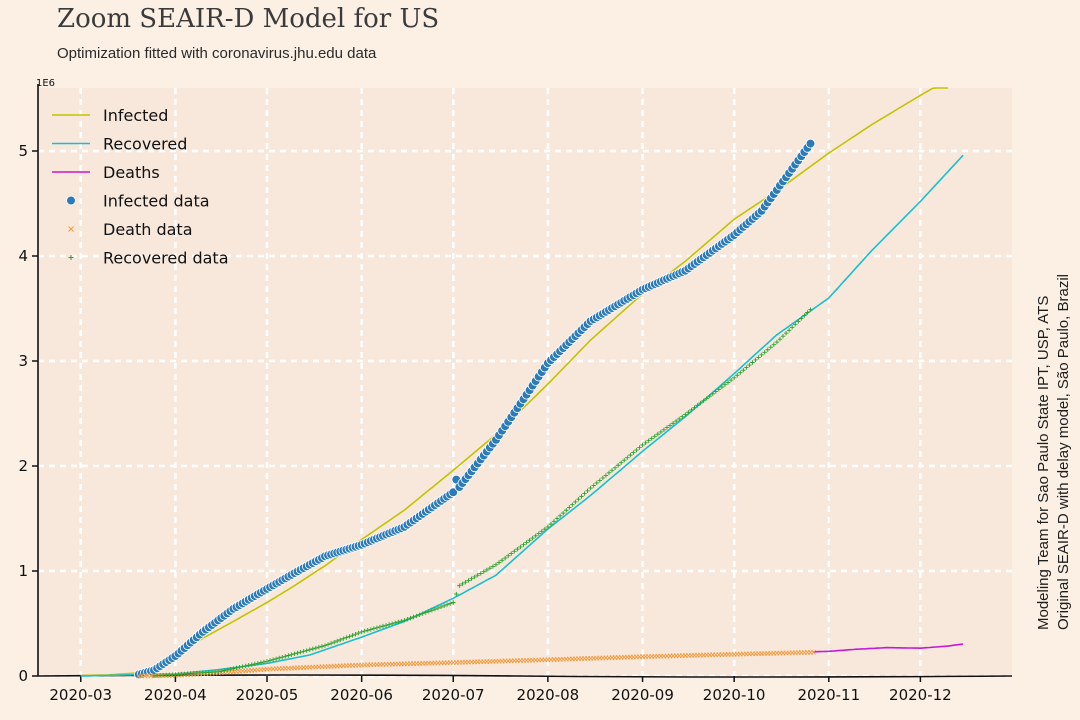 The width and height of the screenshot is (1080, 720). Describe the element at coordinates (71, 229) in the screenshot. I see `legend-swatch-death-data` at that location.